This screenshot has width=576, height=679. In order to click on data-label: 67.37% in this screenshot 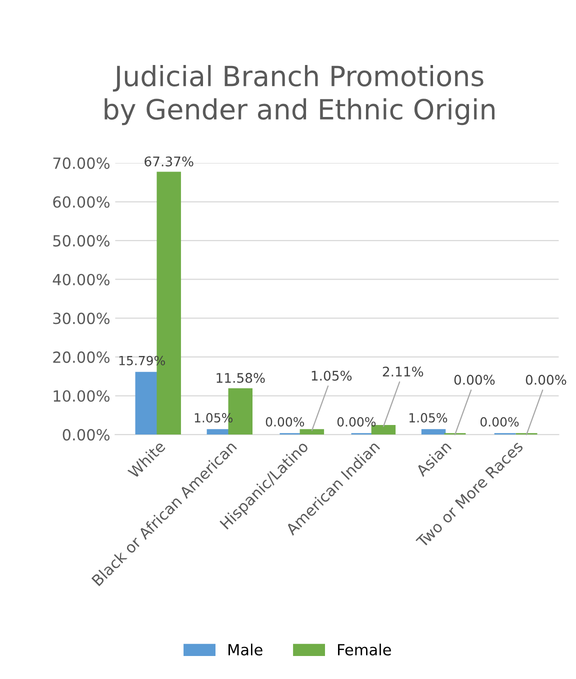, I will do `click(169, 161)`.